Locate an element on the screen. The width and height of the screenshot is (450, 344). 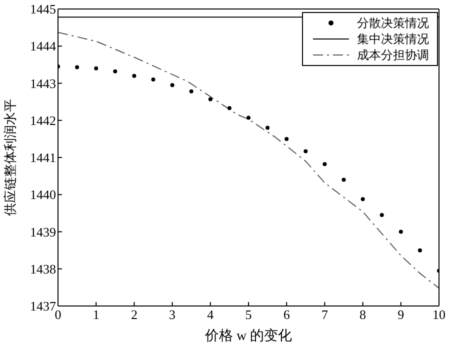
x-tick-label: 9 is located at coordinates (401, 314).